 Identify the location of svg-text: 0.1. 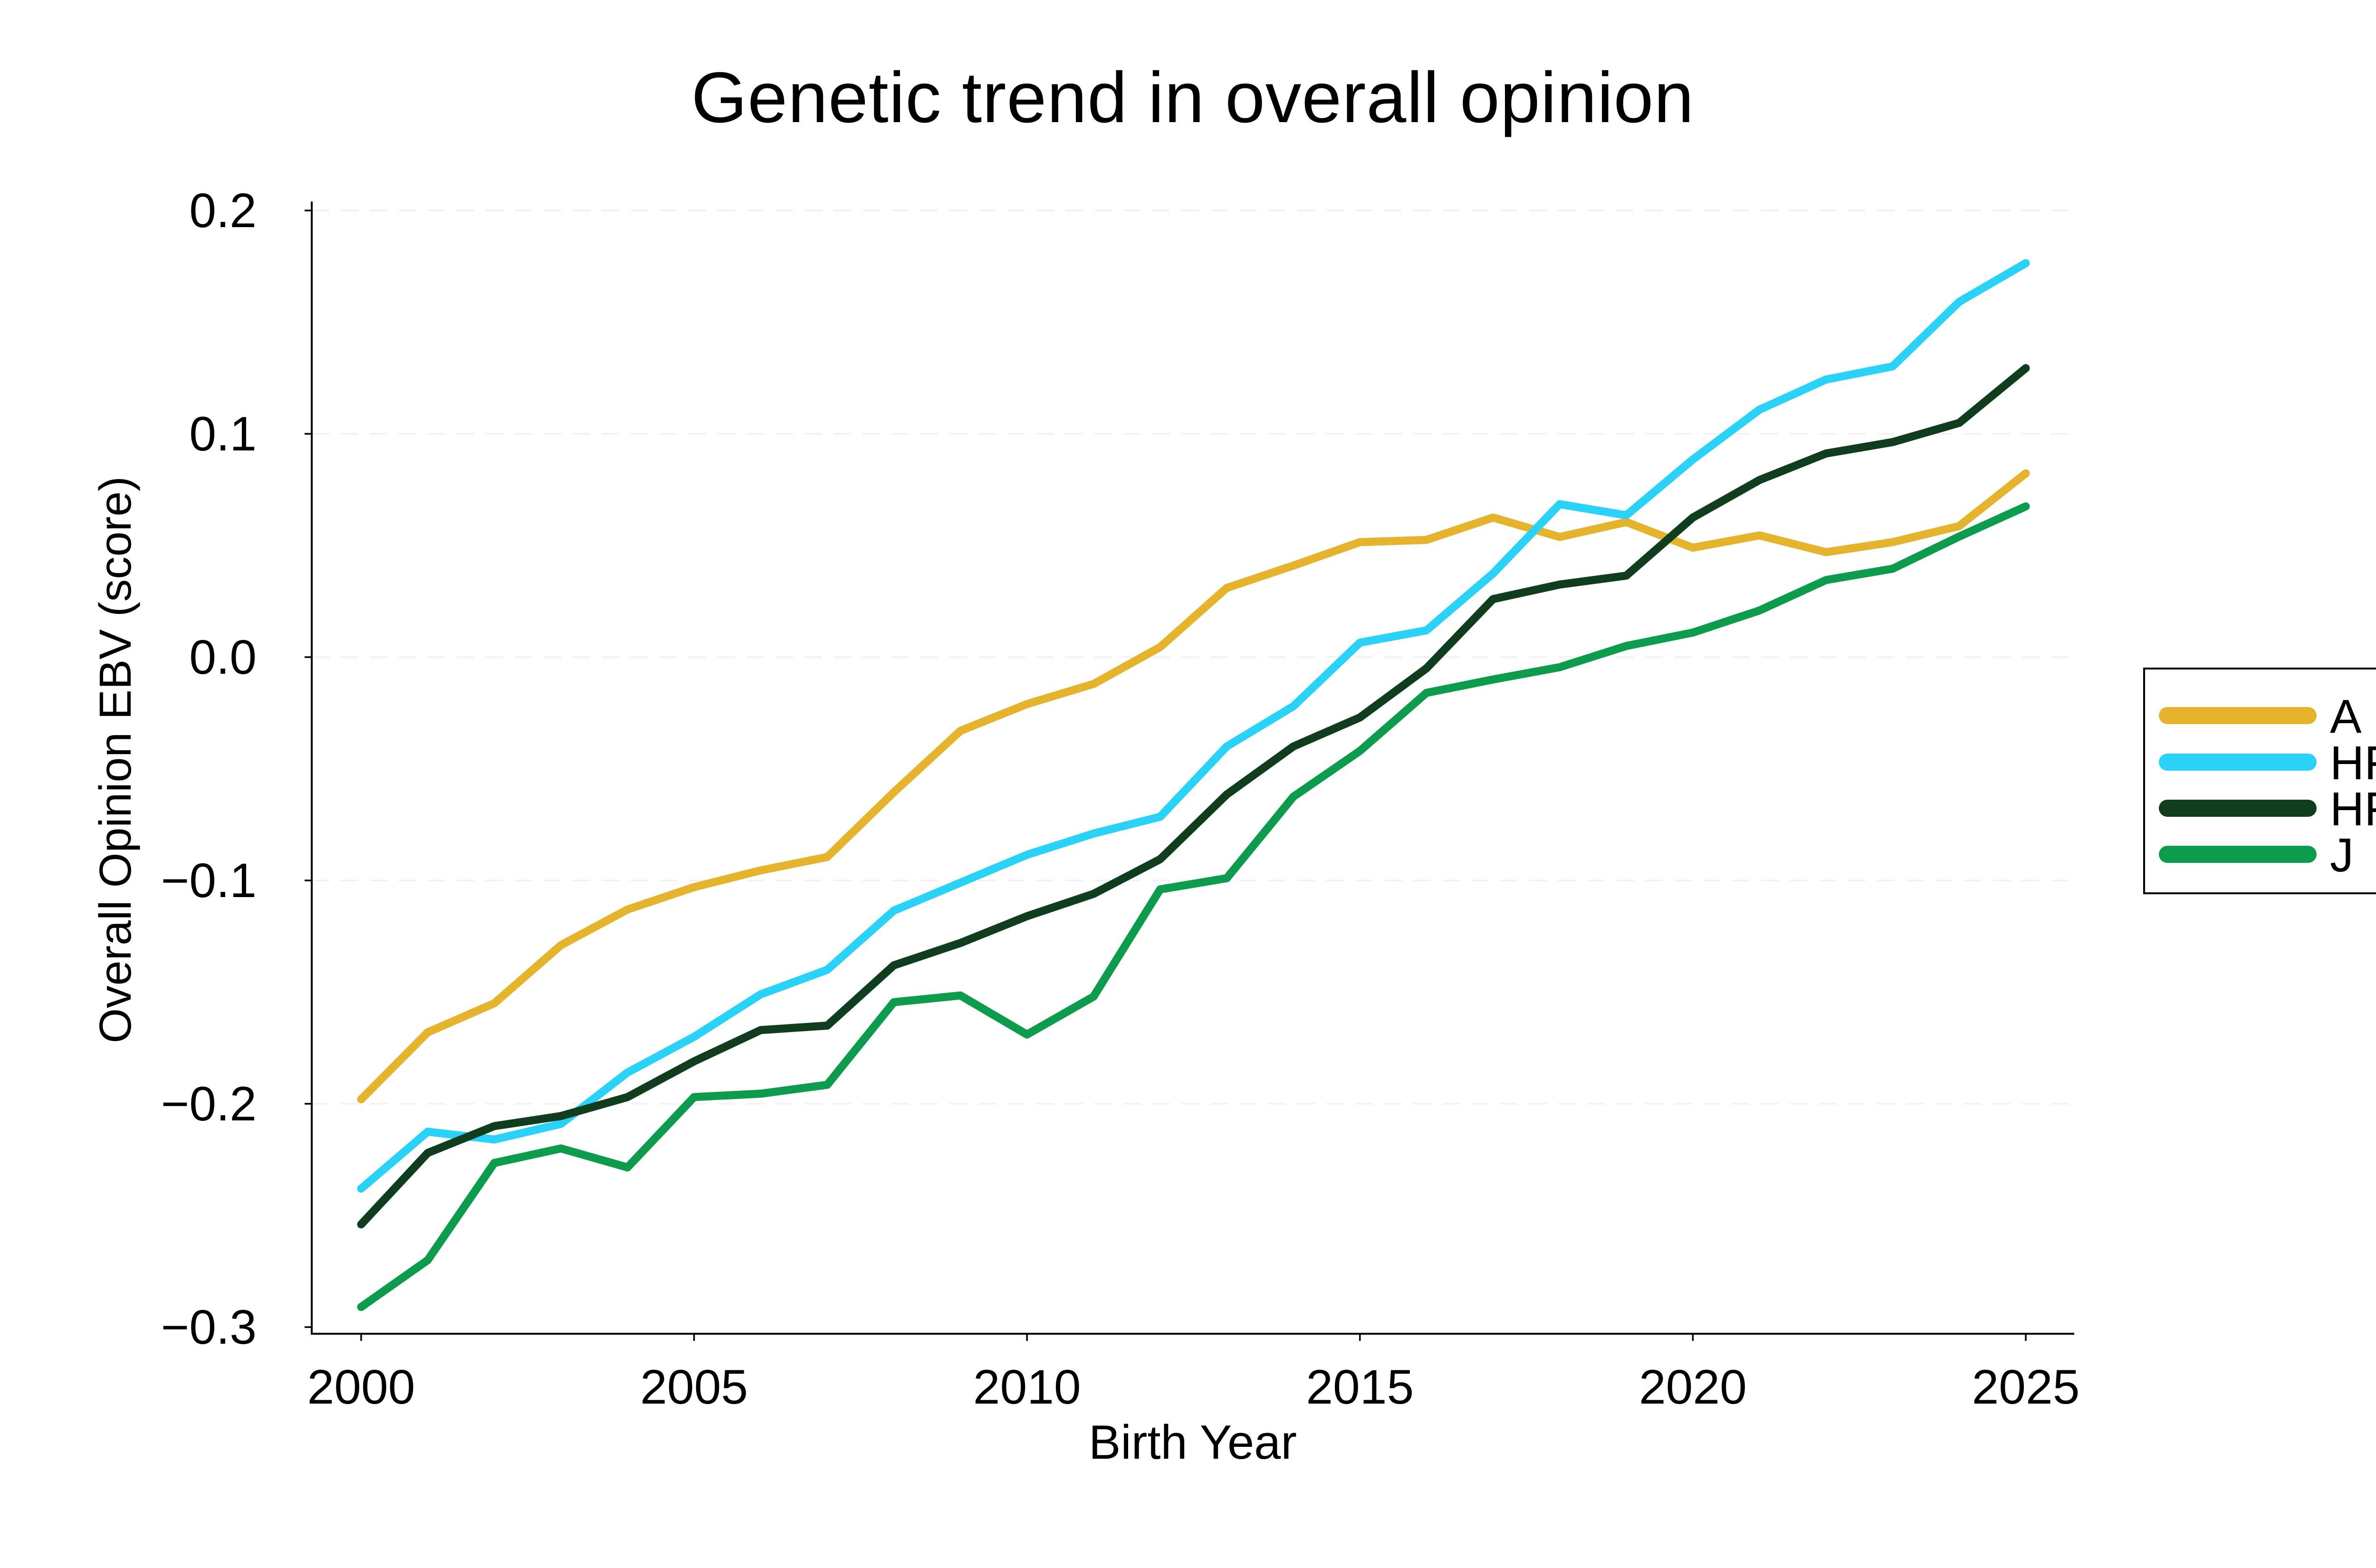
(223, 434).